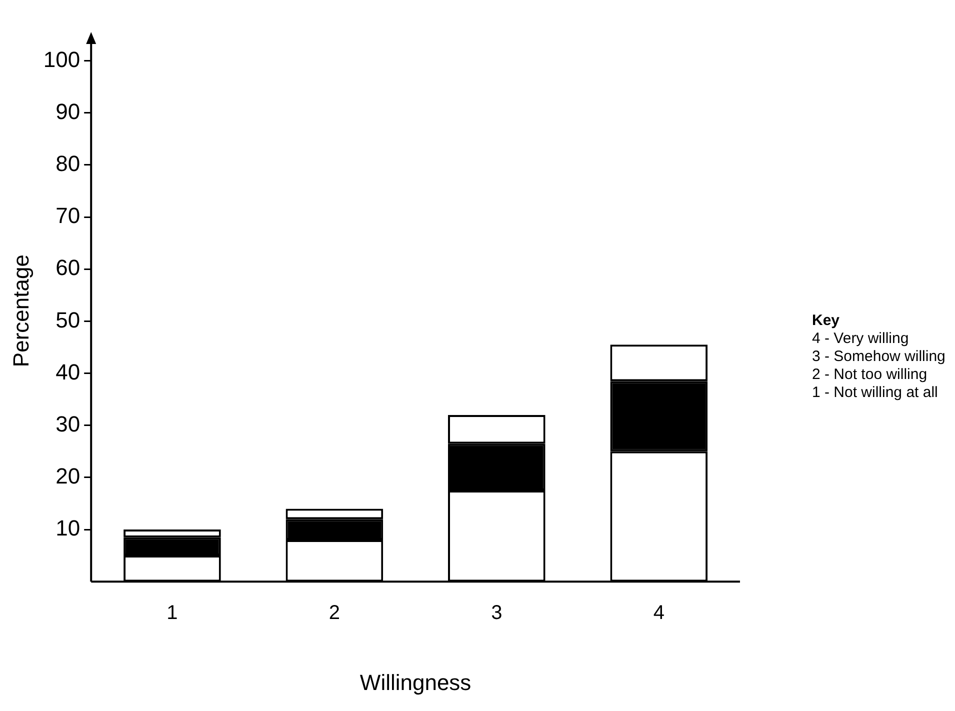 The image size is (955, 711). I want to click on x-tick-label: 2, so click(334, 613).